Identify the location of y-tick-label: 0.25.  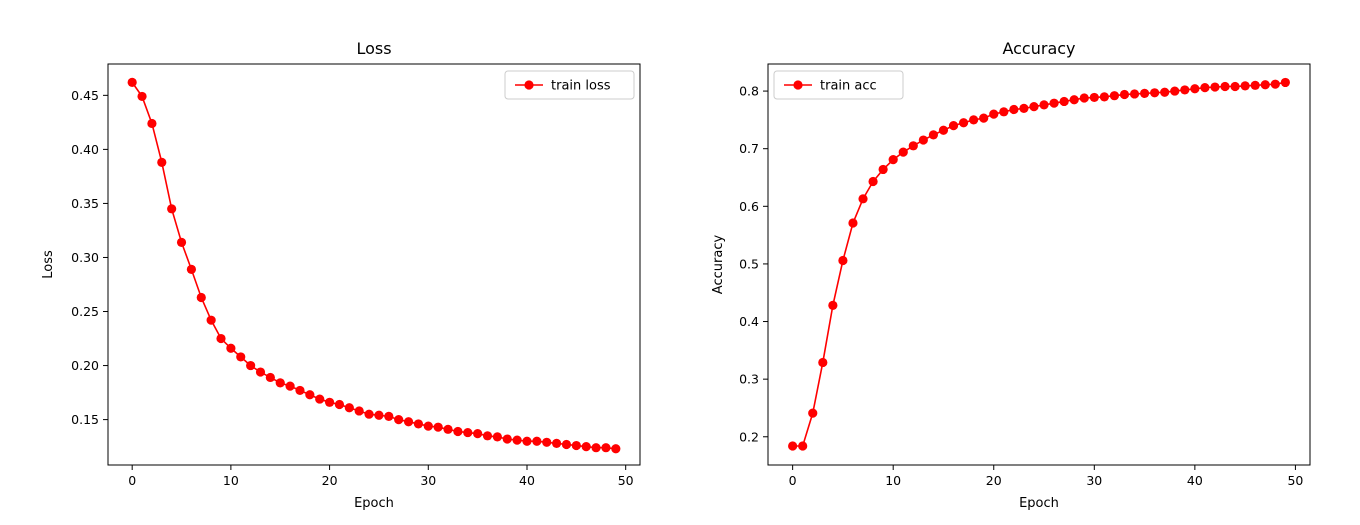
(85, 311).